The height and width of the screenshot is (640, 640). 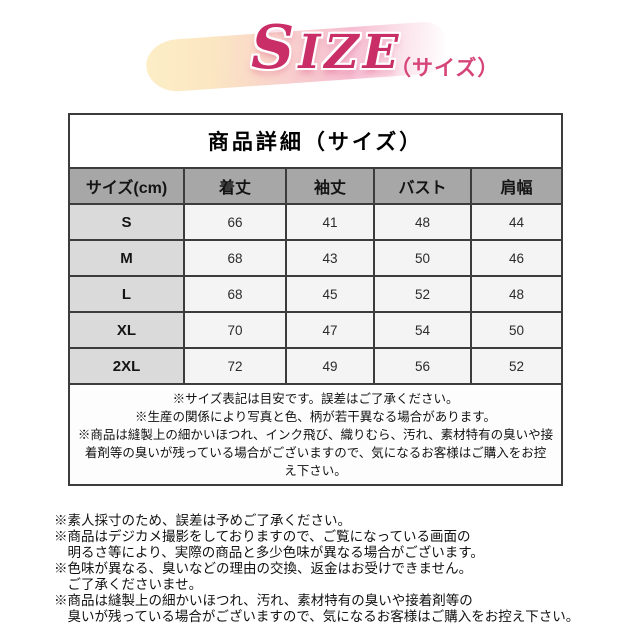 I want to click on cell-m-shoulder: 46, so click(x=516, y=258).